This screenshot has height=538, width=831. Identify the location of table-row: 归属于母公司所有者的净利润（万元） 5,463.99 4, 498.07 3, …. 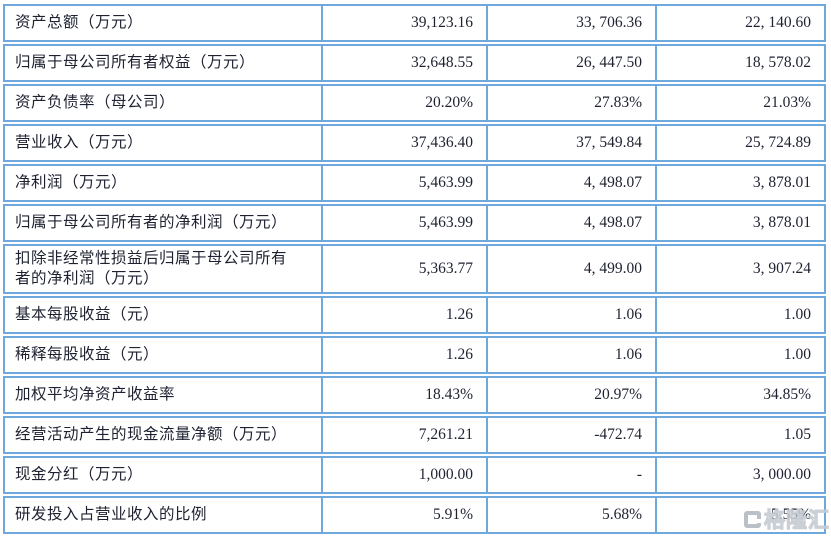
(414, 223).